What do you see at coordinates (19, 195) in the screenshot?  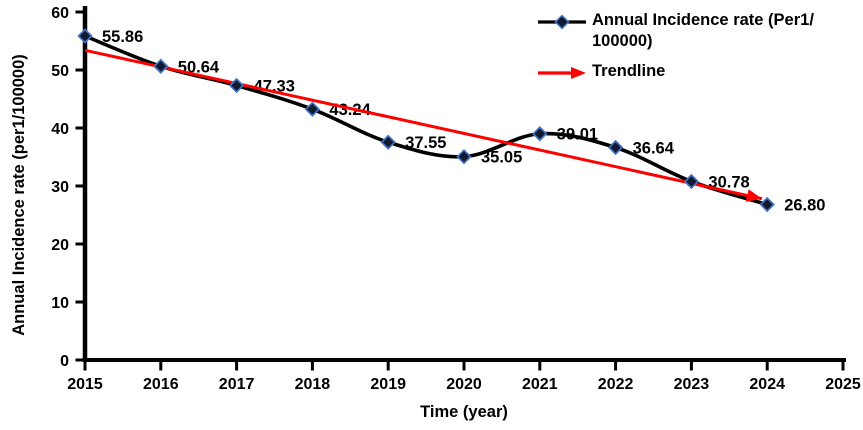 I see `y-axis-title: Annual Incidence rate (per1/100000)` at bounding box center [19, 195].